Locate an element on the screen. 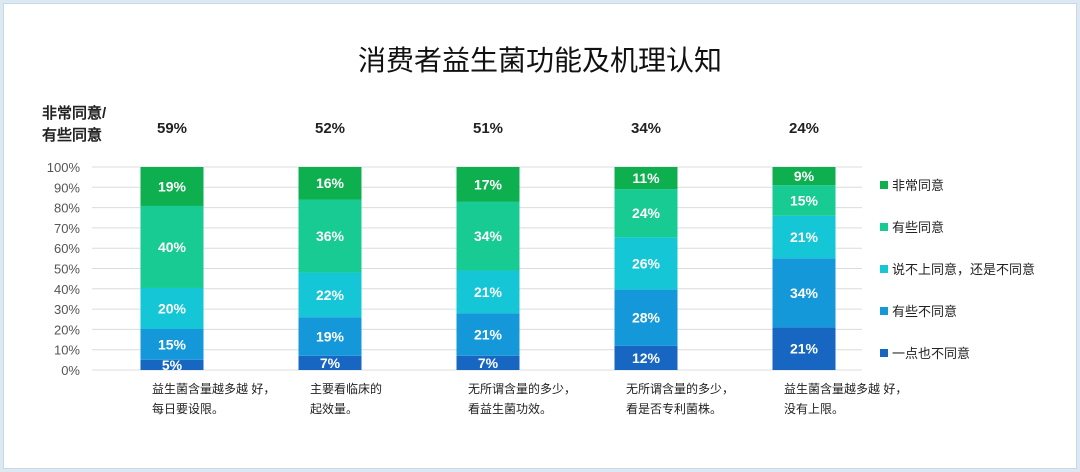 The height and width of the screenshot is (472, 1080). top-label-line2: 有些同意 is located at coordinates (72, 135).